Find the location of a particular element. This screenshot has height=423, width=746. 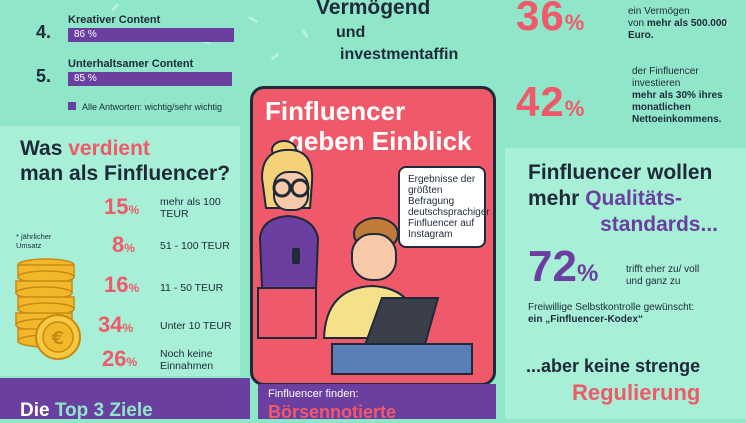

earn-title: Was verdient man als Finfluencer? is located at coordinates (125, 161).